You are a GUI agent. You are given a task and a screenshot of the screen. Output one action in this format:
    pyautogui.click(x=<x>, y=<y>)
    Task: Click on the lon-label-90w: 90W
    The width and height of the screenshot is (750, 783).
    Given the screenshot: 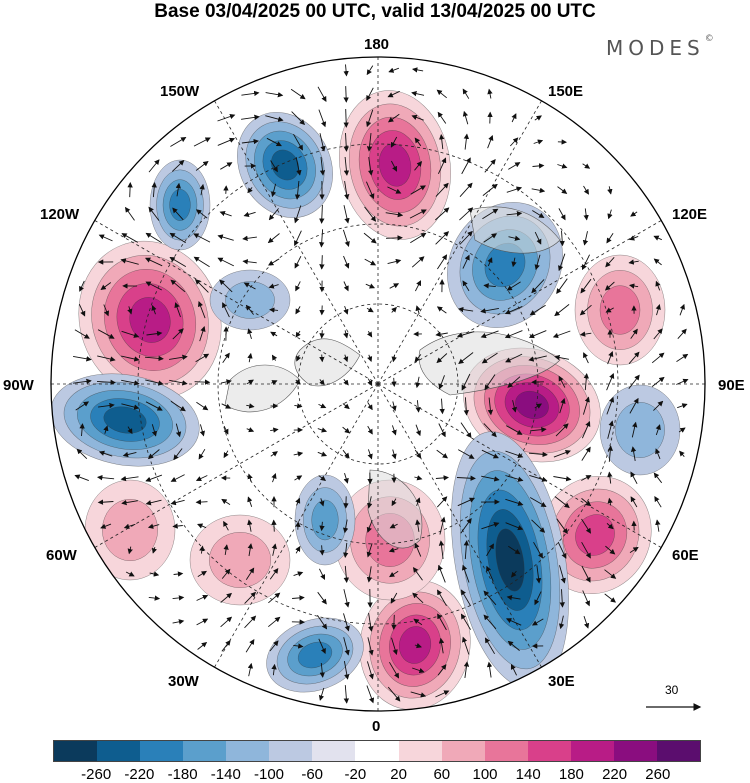 What is the action you would take?
    pyautogui.click(x=18, y=385)
    